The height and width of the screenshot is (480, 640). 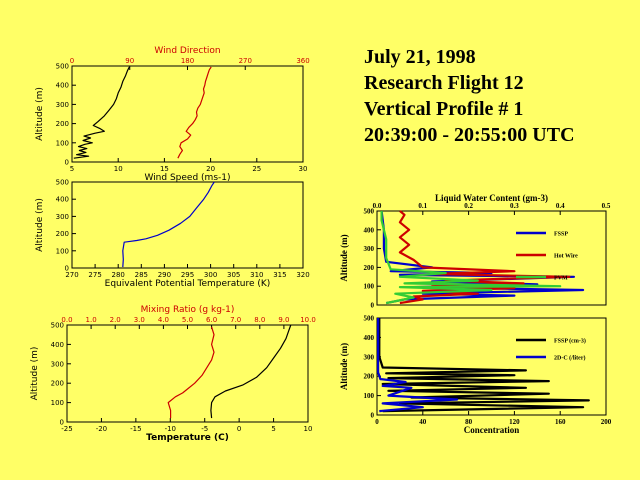 I want to click on theta_e-frame, so click(x=187, y=225).